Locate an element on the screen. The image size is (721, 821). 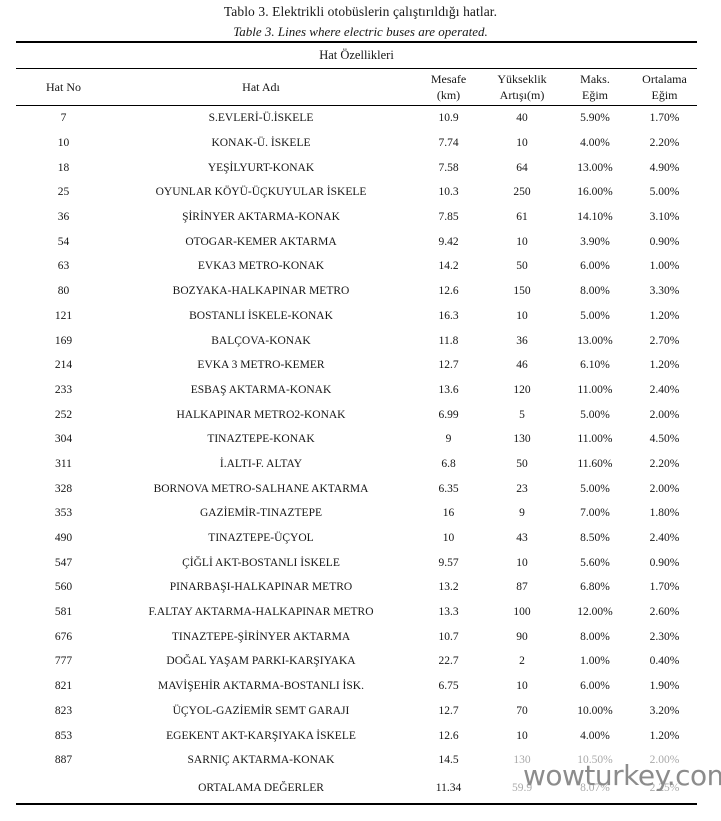
ortalama-egim-cell: 3.10% is located at coordinates (664, 217).